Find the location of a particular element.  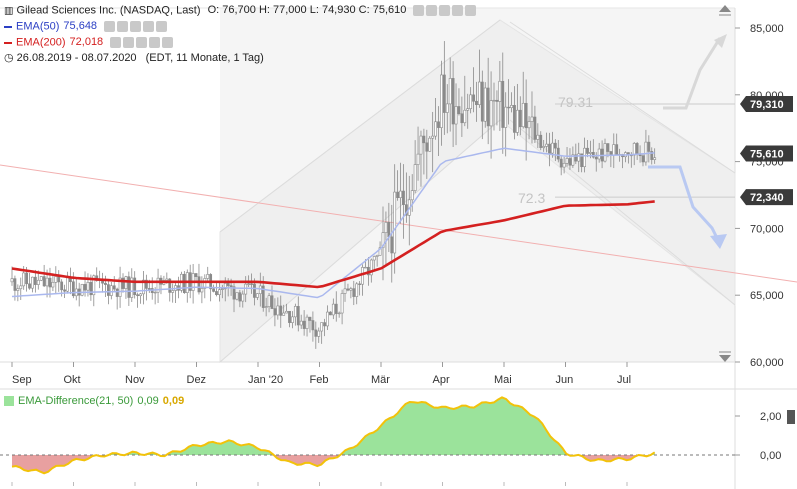

clock-icon: ◷ is located at coordinates (9, 58).